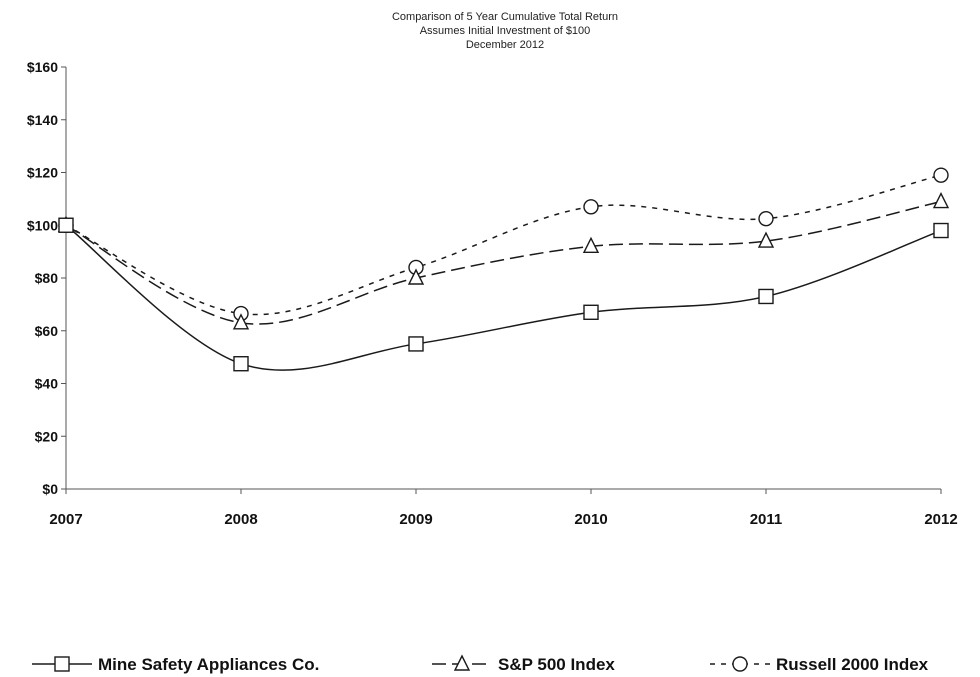 This screenshot has height=677, width=980. What do you see at coordinates (590, 519) in the screenshot?
I see `x-tick-label: 2010` at bounding box center [590, 519].